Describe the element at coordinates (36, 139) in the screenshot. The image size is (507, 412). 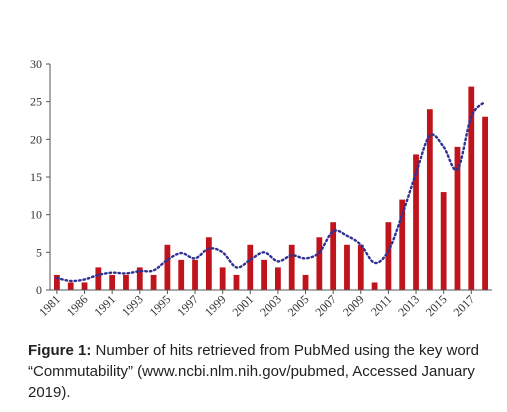
I see `y-tick-label: 20` at that location.